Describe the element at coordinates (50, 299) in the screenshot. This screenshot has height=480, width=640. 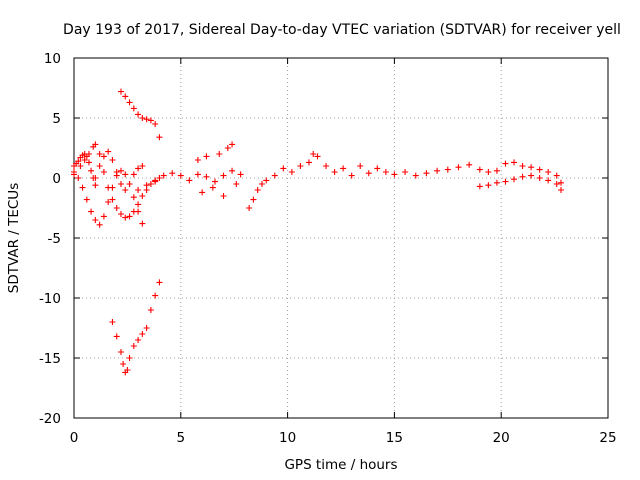
I see `y-tick-label: -10` at that location.